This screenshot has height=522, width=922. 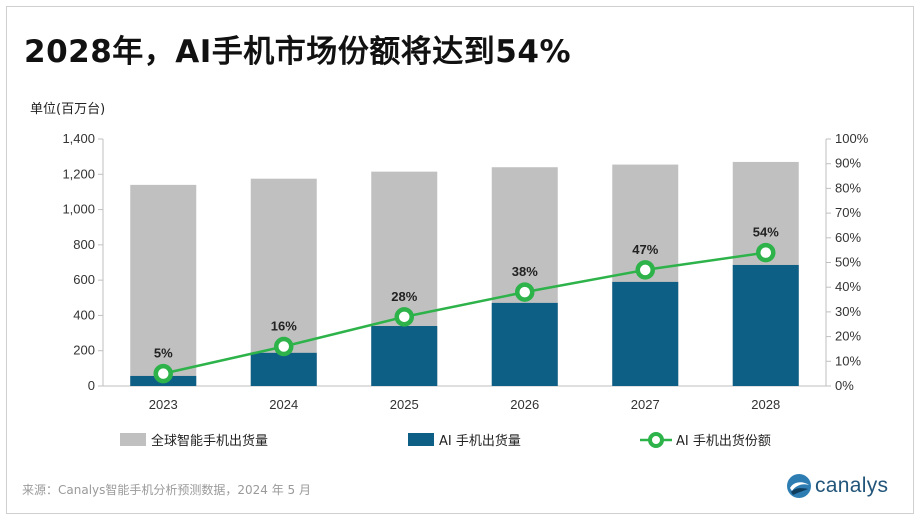 What do you see at coordinates (645, 404) in the screenshot?
I see `x-tick-label: 2027` at bounding box center [645, 404].